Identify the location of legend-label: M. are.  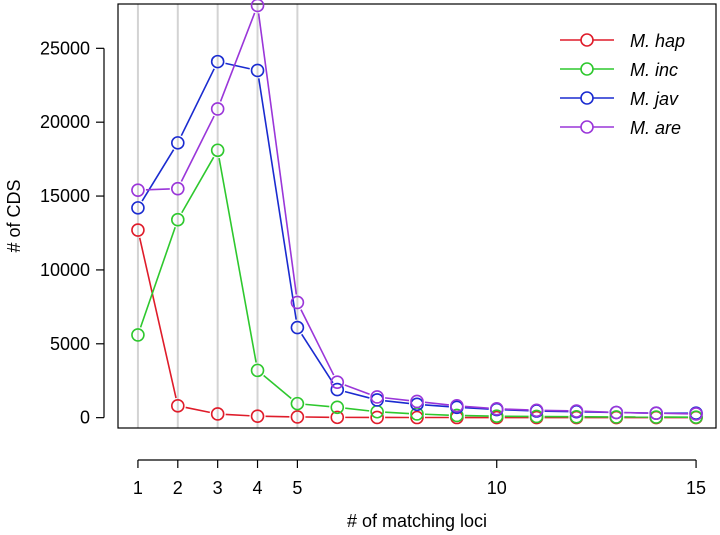
(655, 128).